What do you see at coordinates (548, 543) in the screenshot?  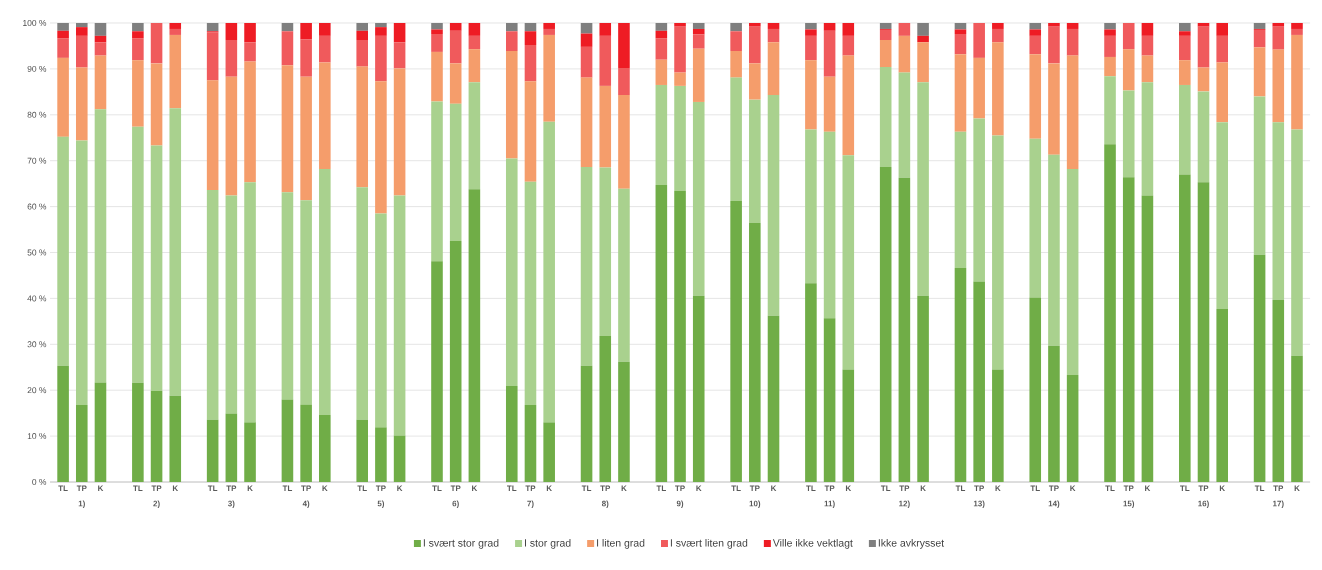 I see `legend-label: I stor grad` at bounding box center [548, 543].